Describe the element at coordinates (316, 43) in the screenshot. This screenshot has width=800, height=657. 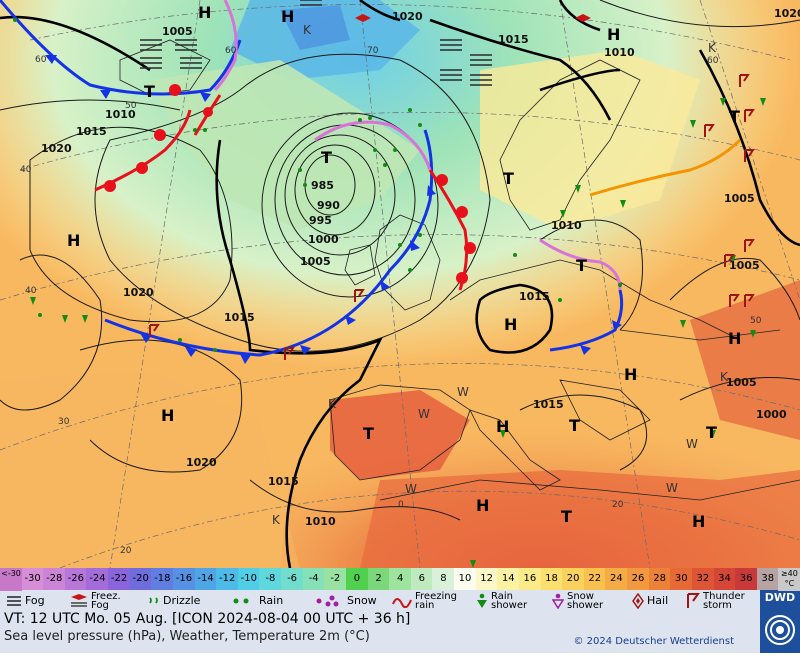
I see `fog-symbols` at that location.